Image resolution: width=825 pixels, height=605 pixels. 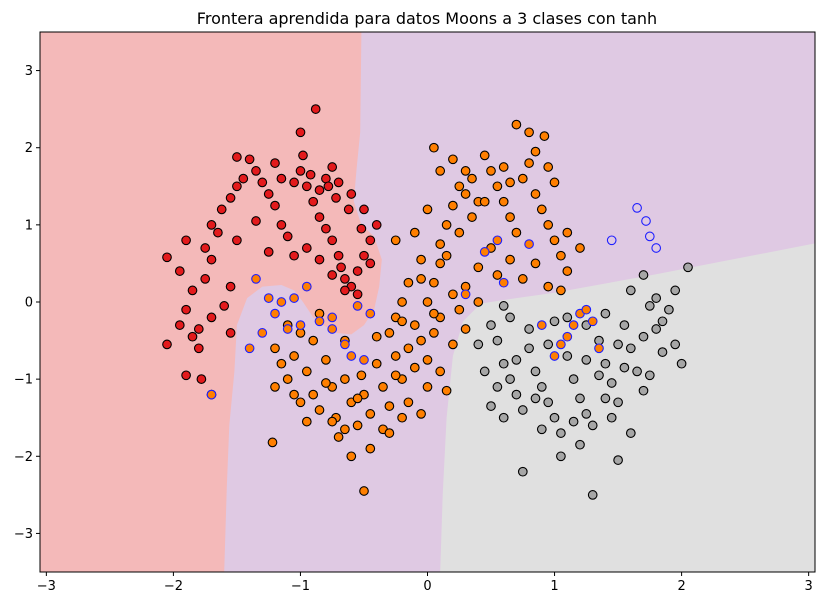 What do you see at coordinates (23, 534) in the screenshot?
I see `y-tick-label: −3` at bounding box center [23, 534].